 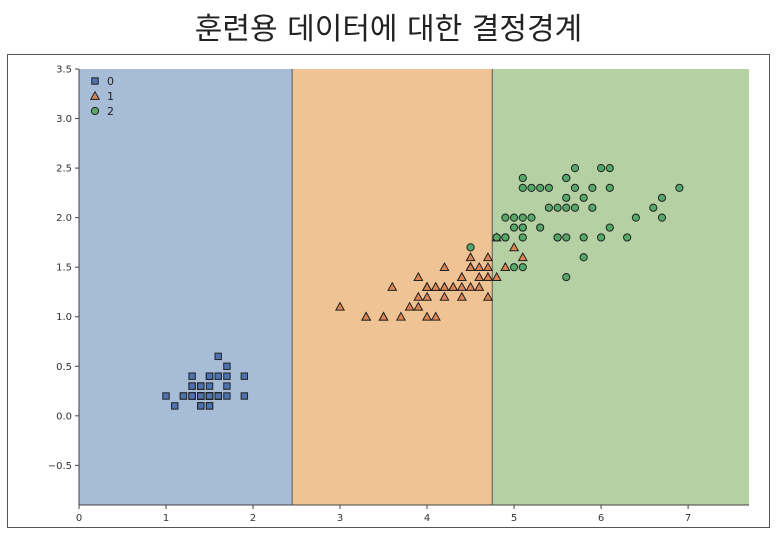 I want to click on x-tick-label: 2, so click(x=253, y=518).